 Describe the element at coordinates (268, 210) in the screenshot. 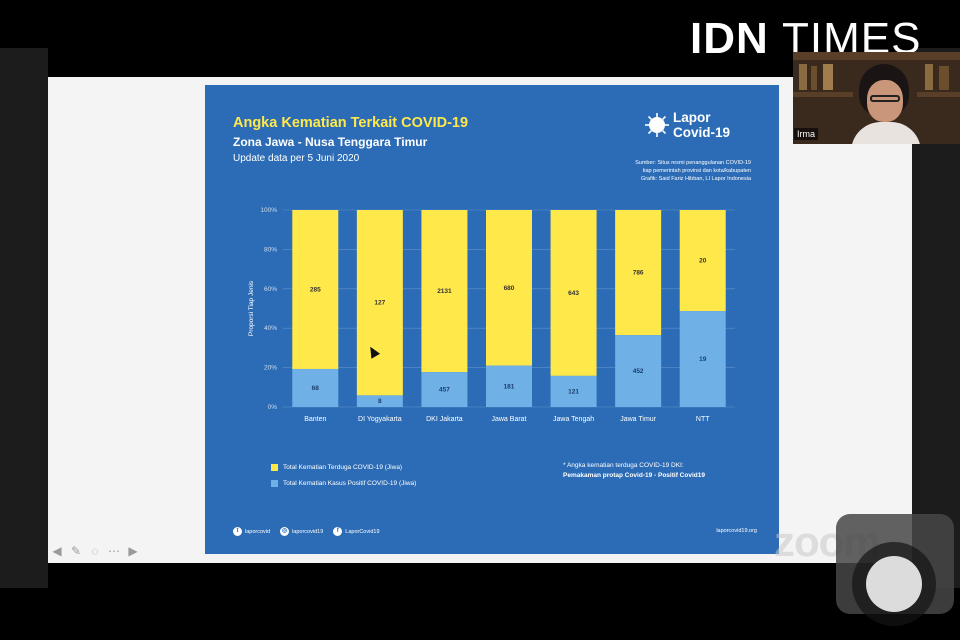

I see `y-tick-label: 100%` at that location.